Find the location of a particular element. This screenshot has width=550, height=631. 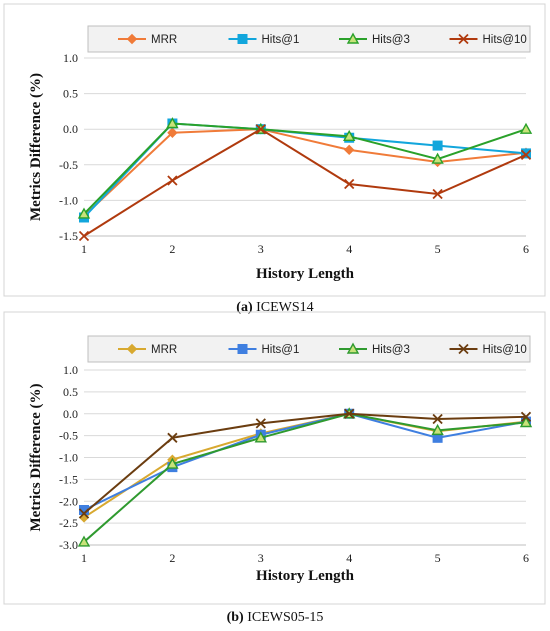

y-tick-label: -3.0 is located at coordinates (68, 545).